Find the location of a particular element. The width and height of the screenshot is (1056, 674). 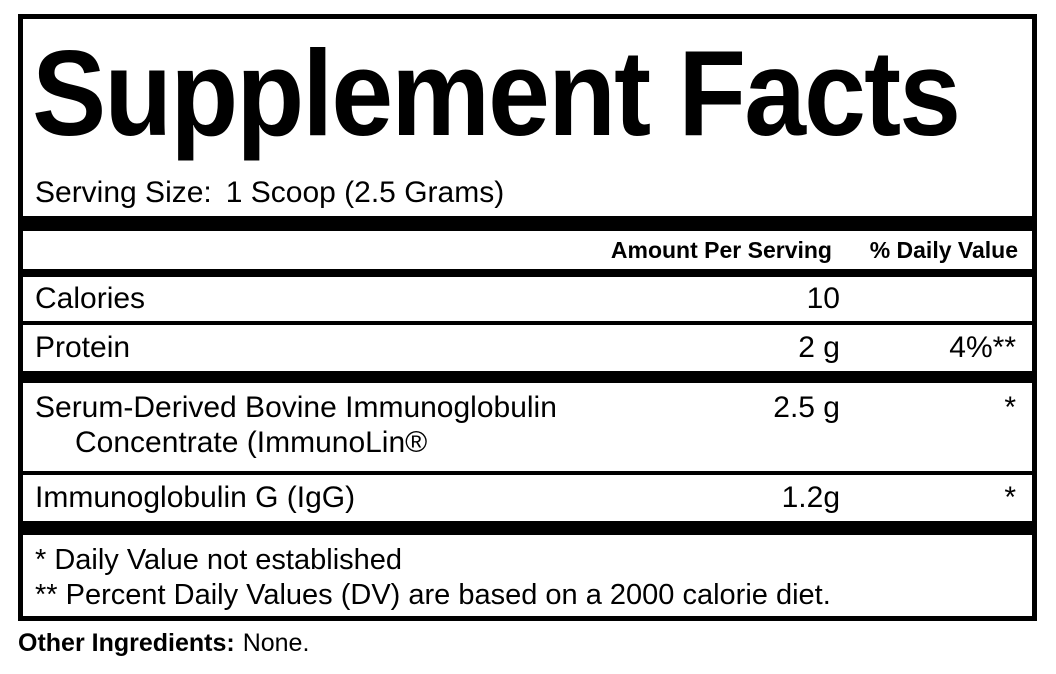

column-header-row: Amount Per Serving % Daily Value is located at coordinates (527, 250).